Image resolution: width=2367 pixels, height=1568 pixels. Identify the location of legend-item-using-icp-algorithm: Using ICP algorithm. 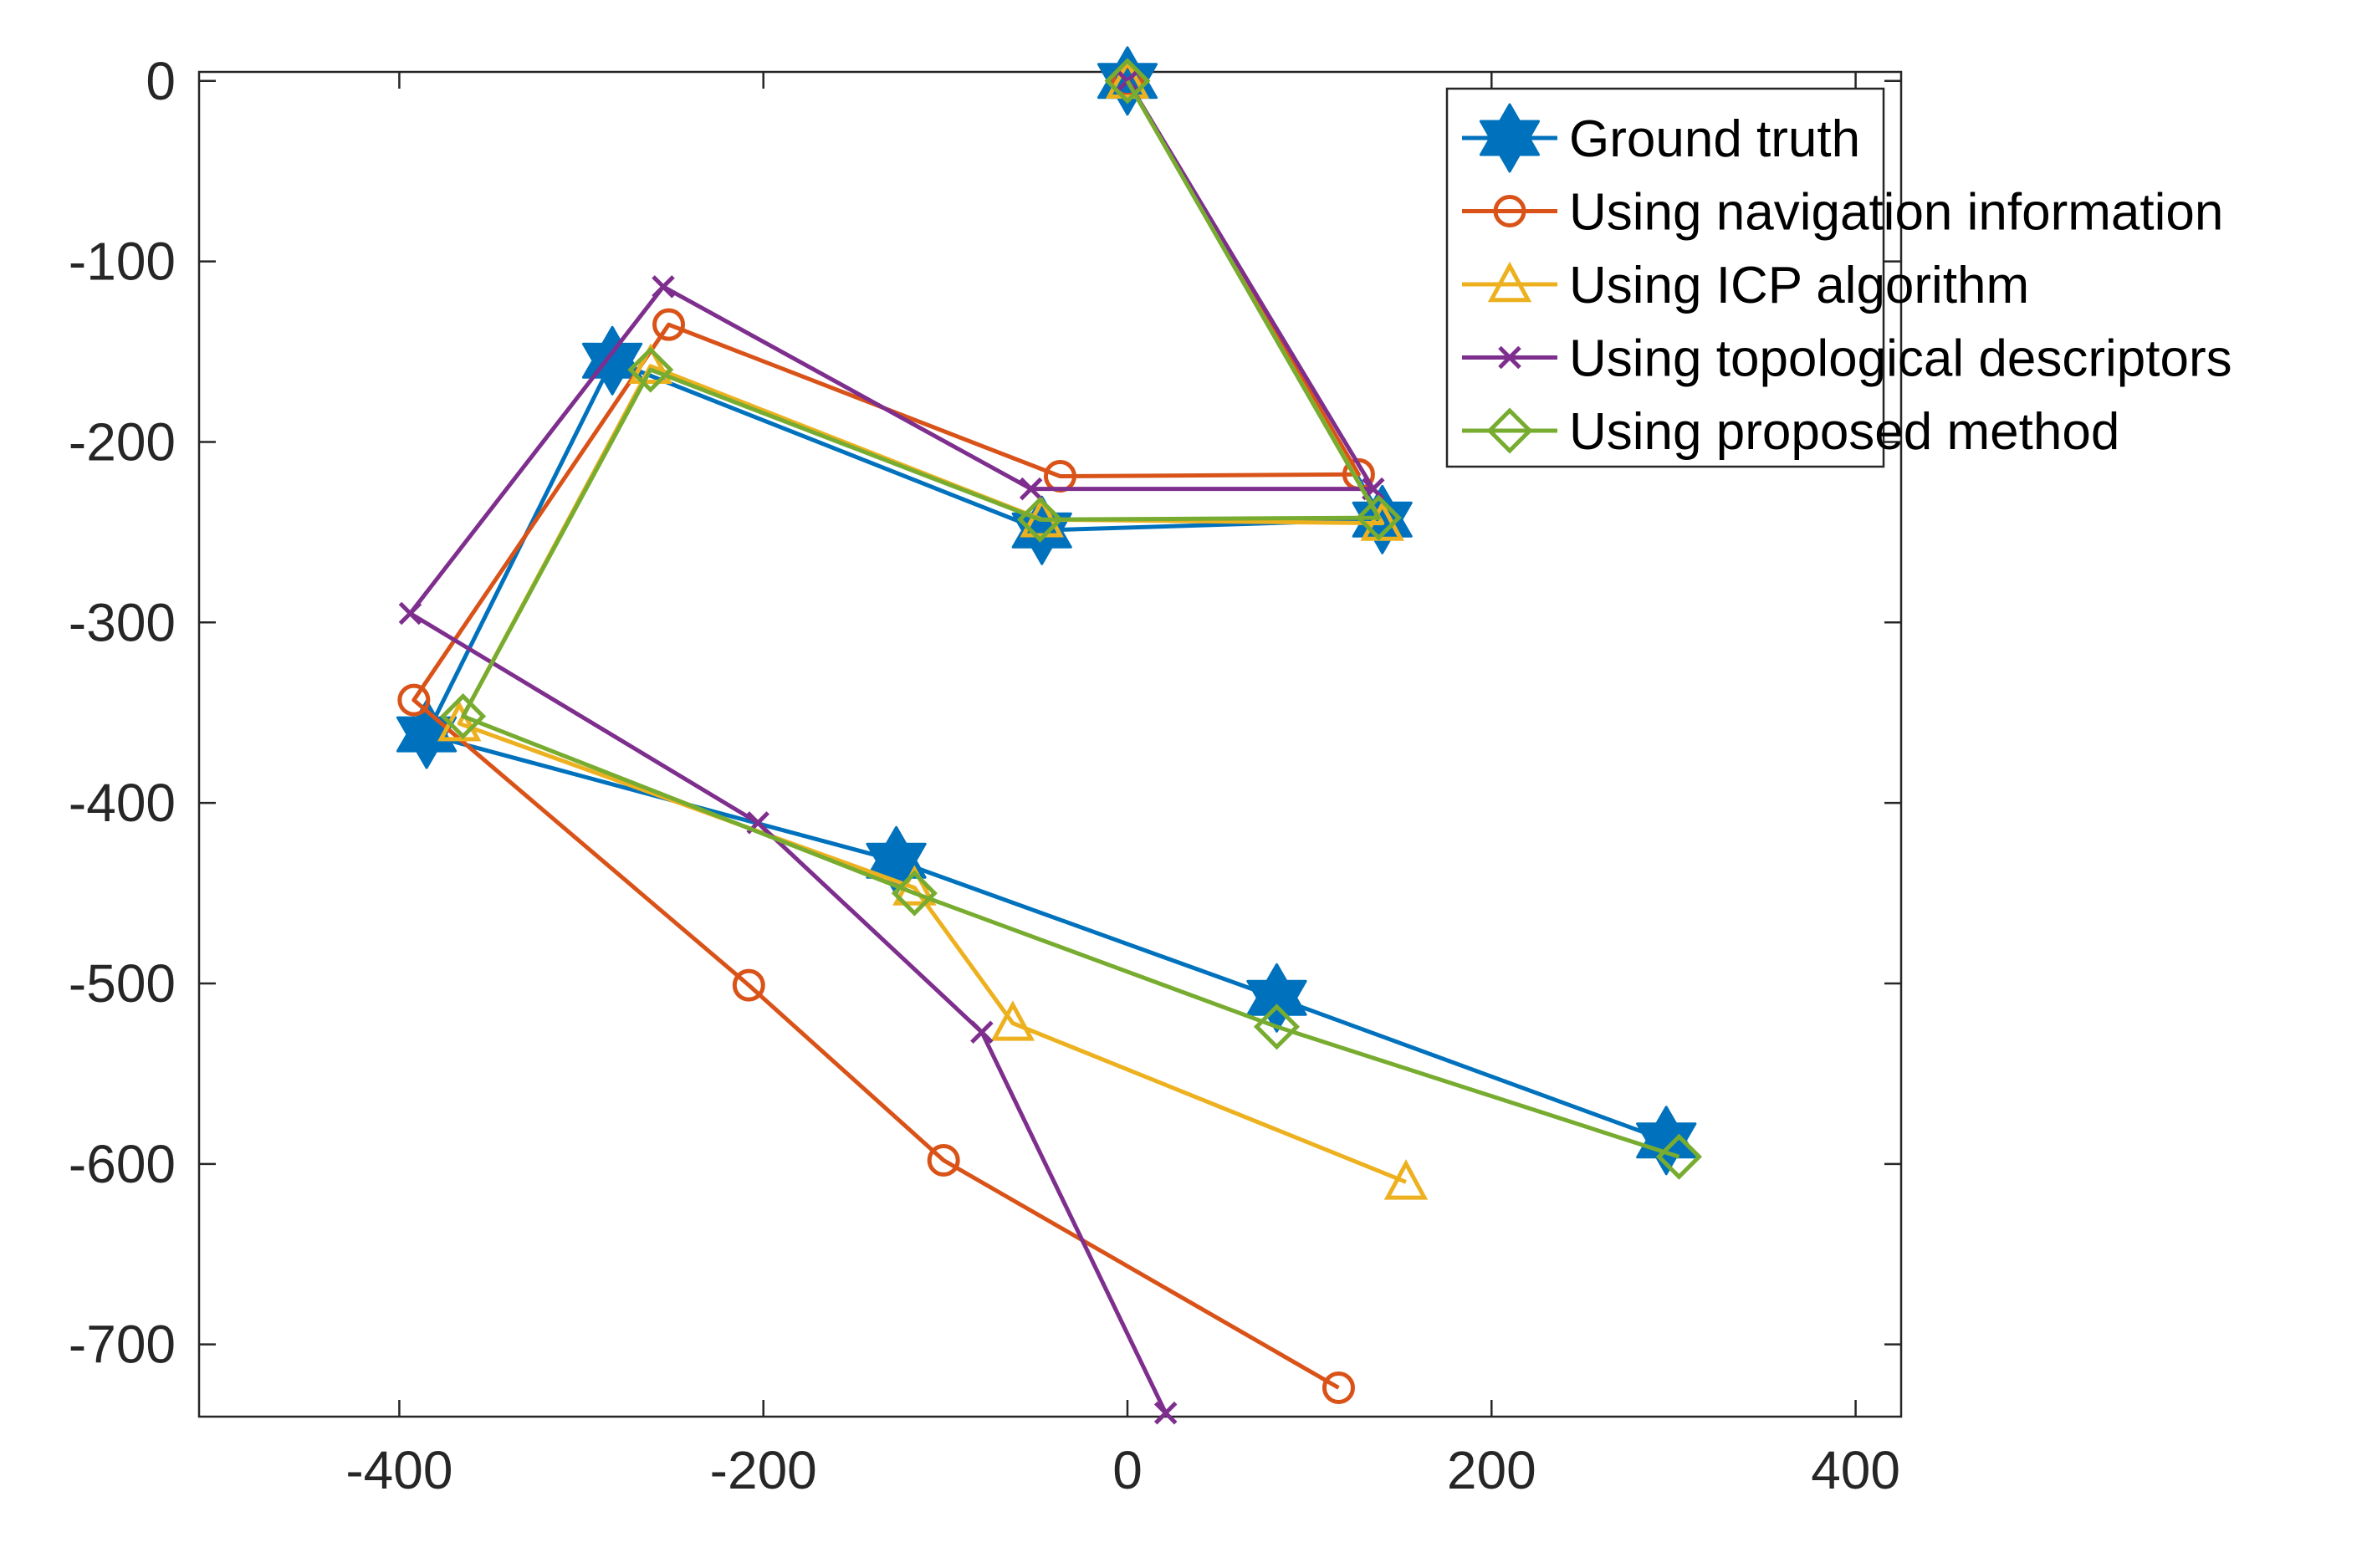
(1745, 285).